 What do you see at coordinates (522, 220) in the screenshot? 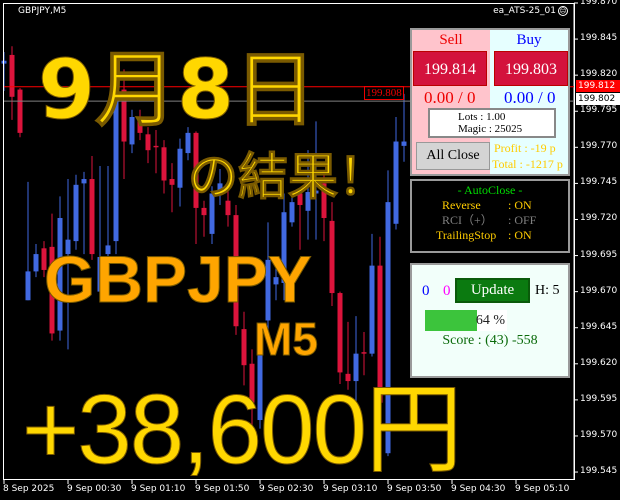
I see `autoclose-value: : OFF` at bounding box center [522, 220].